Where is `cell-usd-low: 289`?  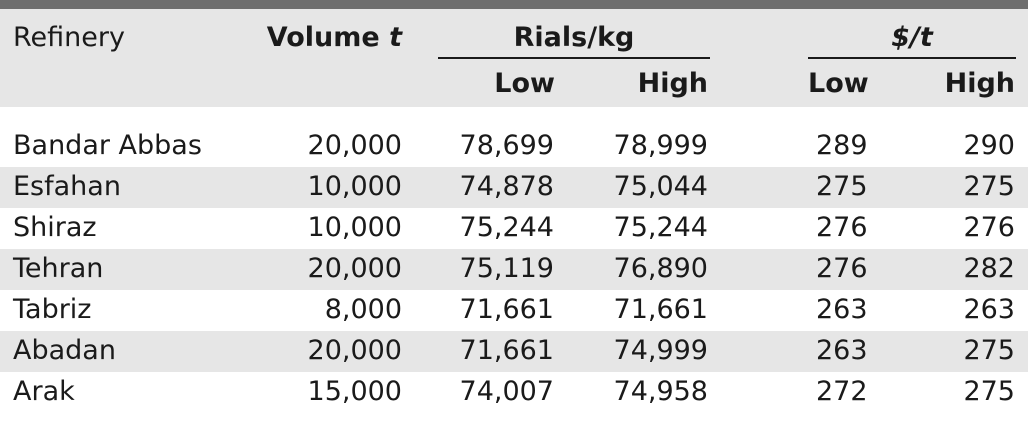 cell-usd-low: 289 is located at coordinates (842, 145).